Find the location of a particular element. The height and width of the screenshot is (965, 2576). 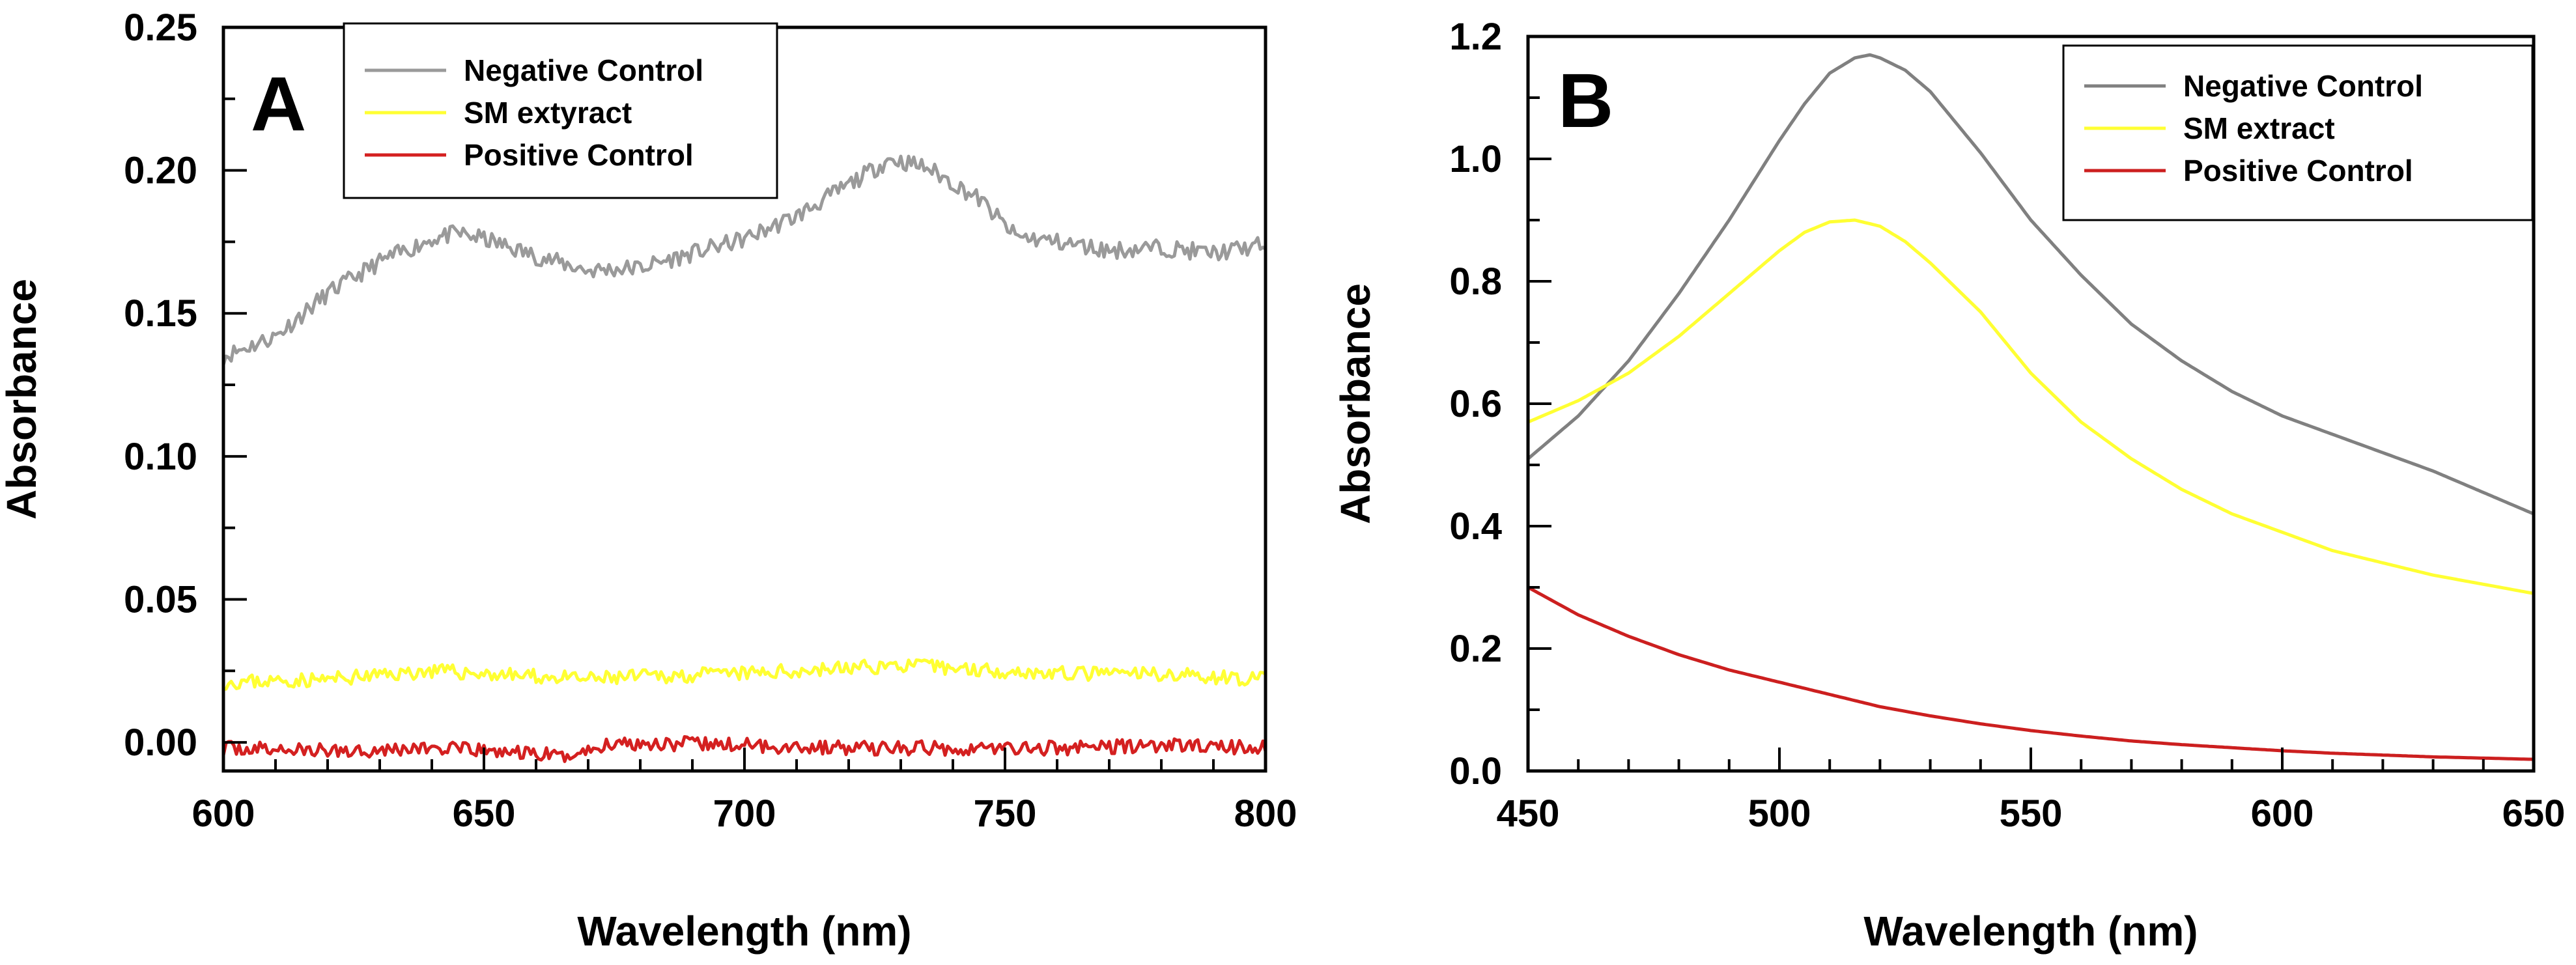

legend-label: SM extract is located at coordinates (2259, 128).